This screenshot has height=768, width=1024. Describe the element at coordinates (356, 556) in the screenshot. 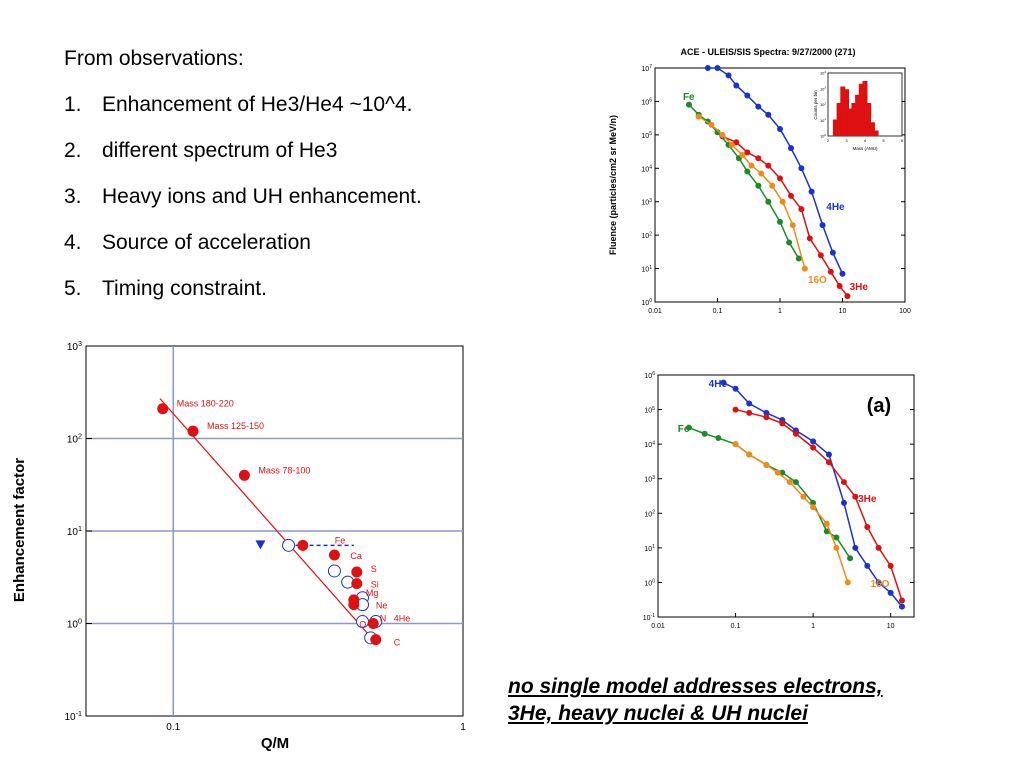

I see `point-label: Ca` at that location.